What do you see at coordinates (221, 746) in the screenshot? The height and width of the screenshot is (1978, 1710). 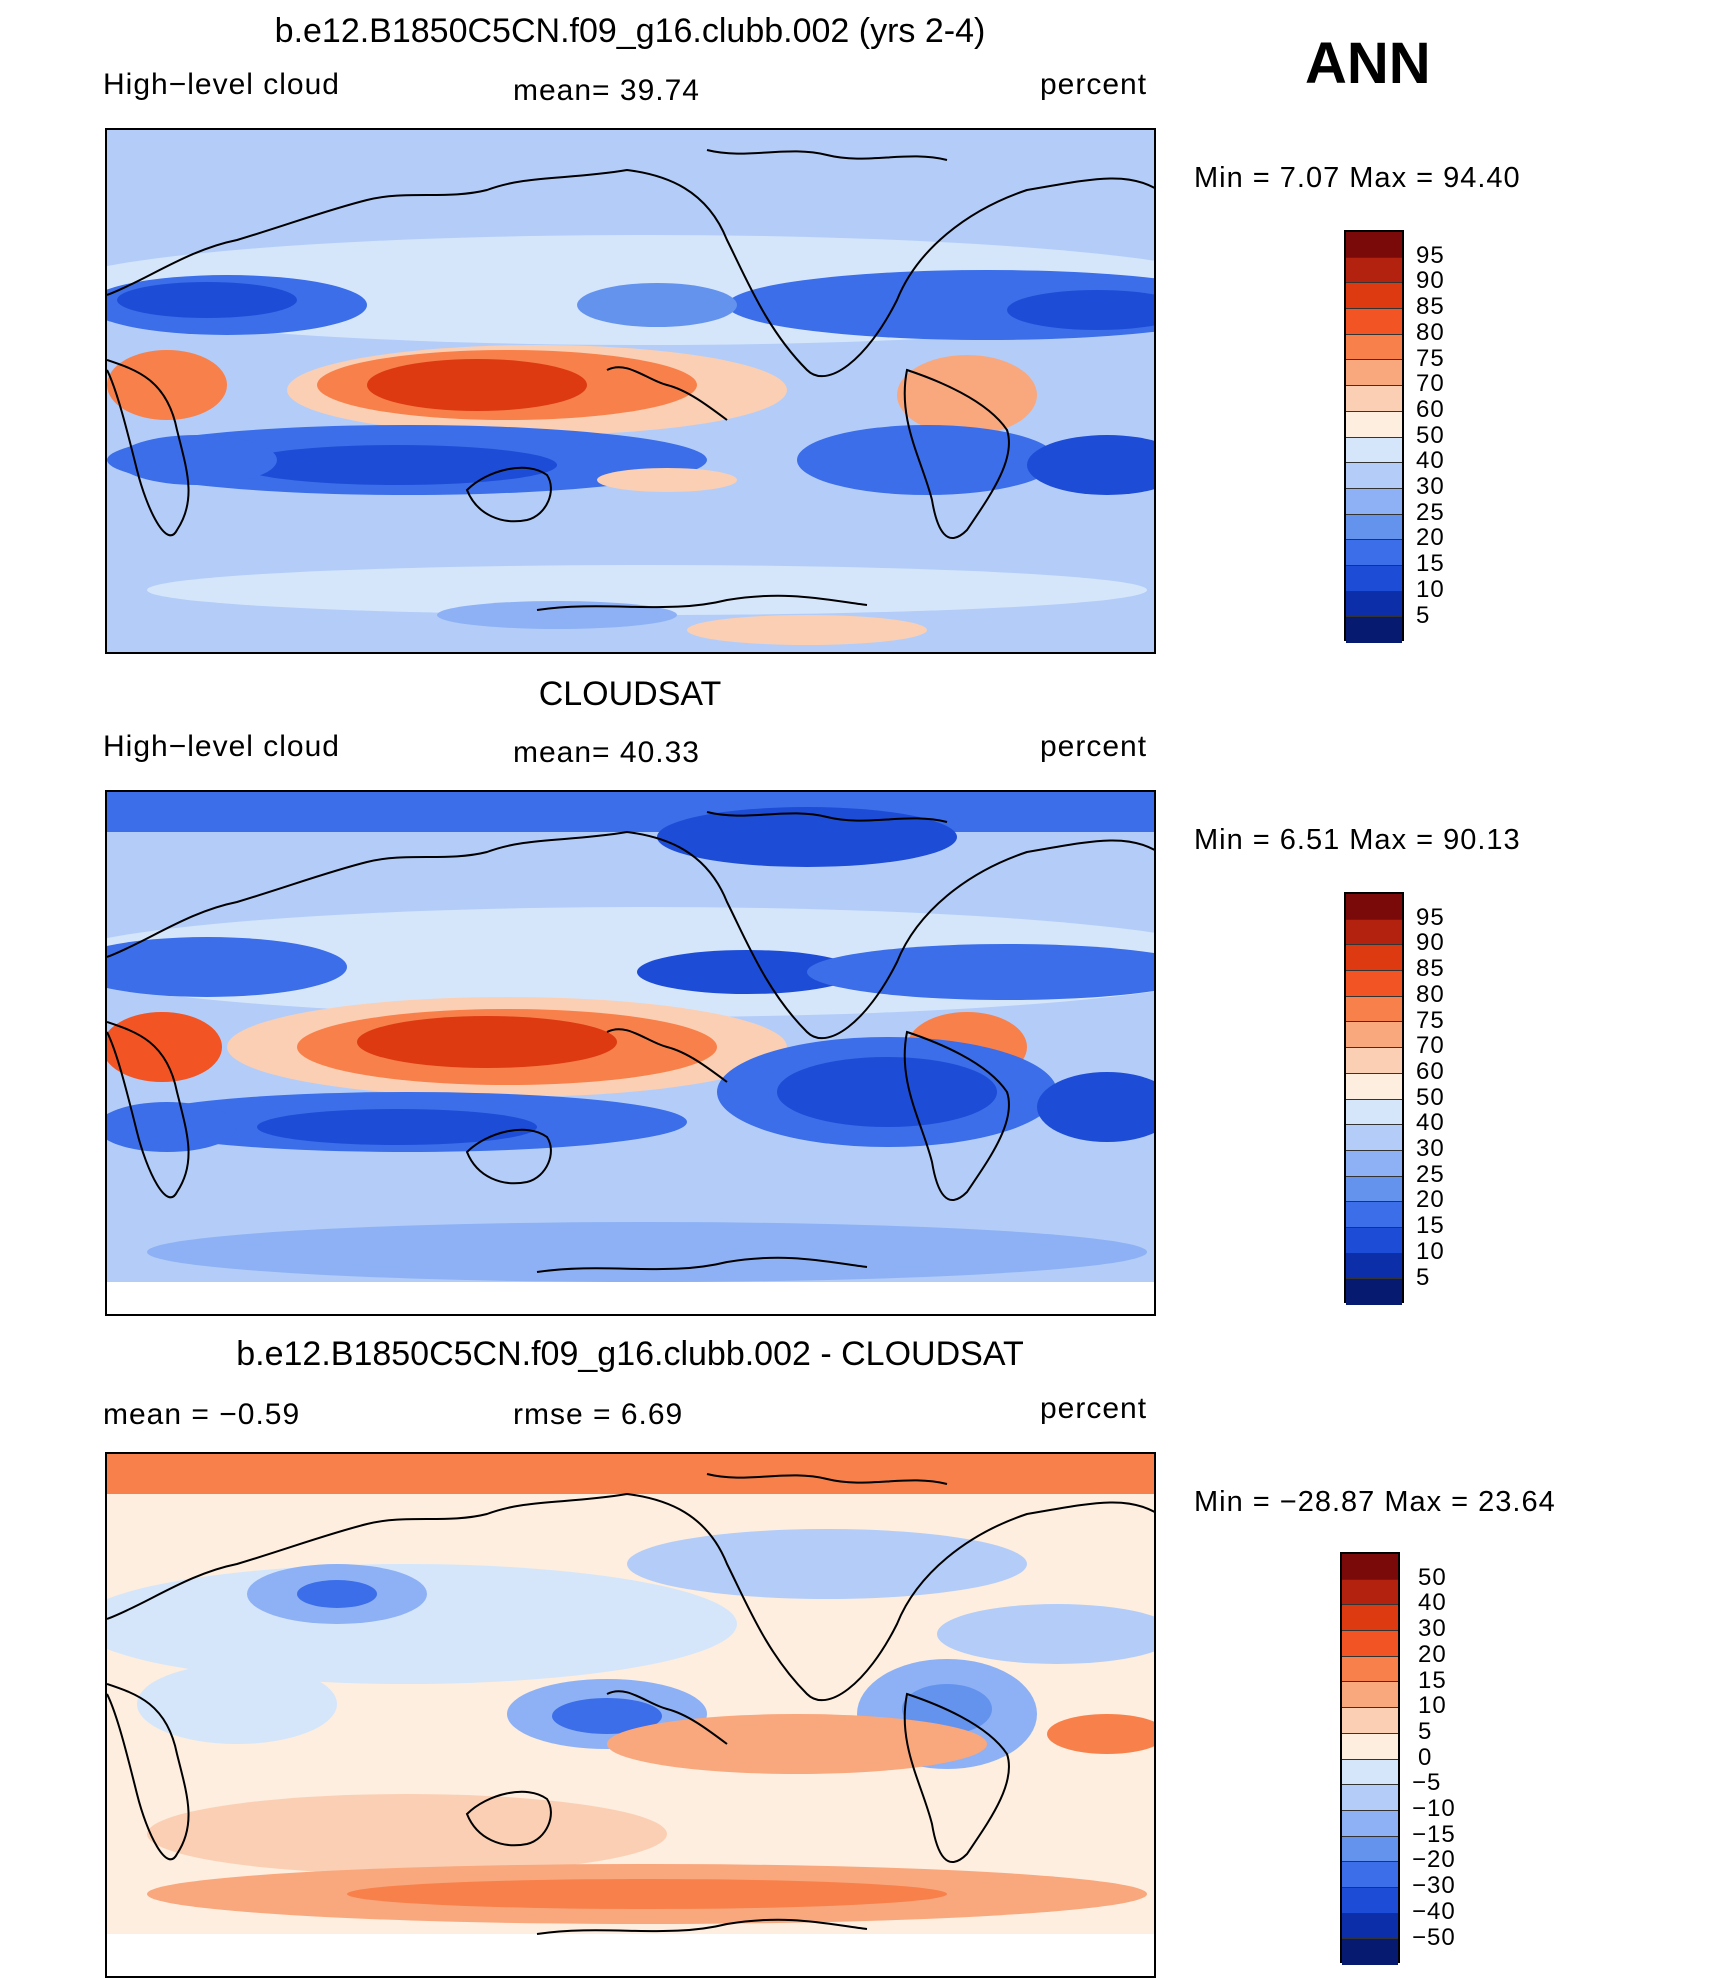 I see `panel2-left-label: High−level cloud` at bounding box center [221, 746].